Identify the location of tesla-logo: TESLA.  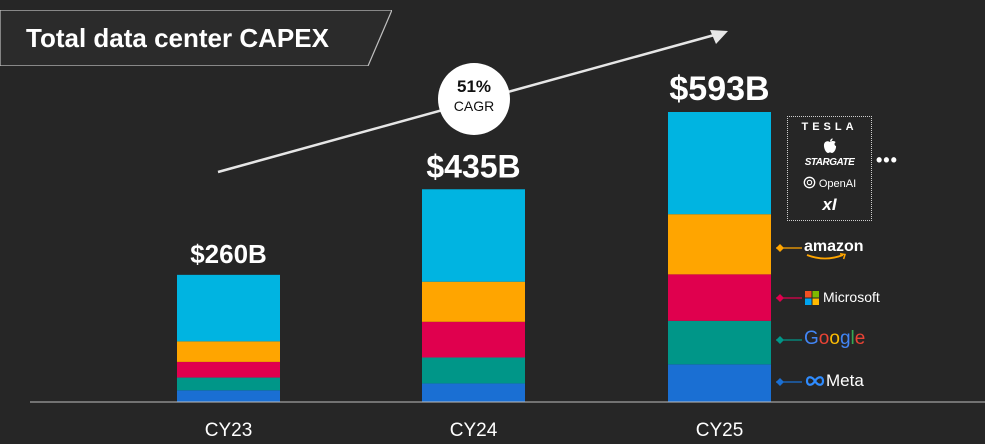
(829, 127).